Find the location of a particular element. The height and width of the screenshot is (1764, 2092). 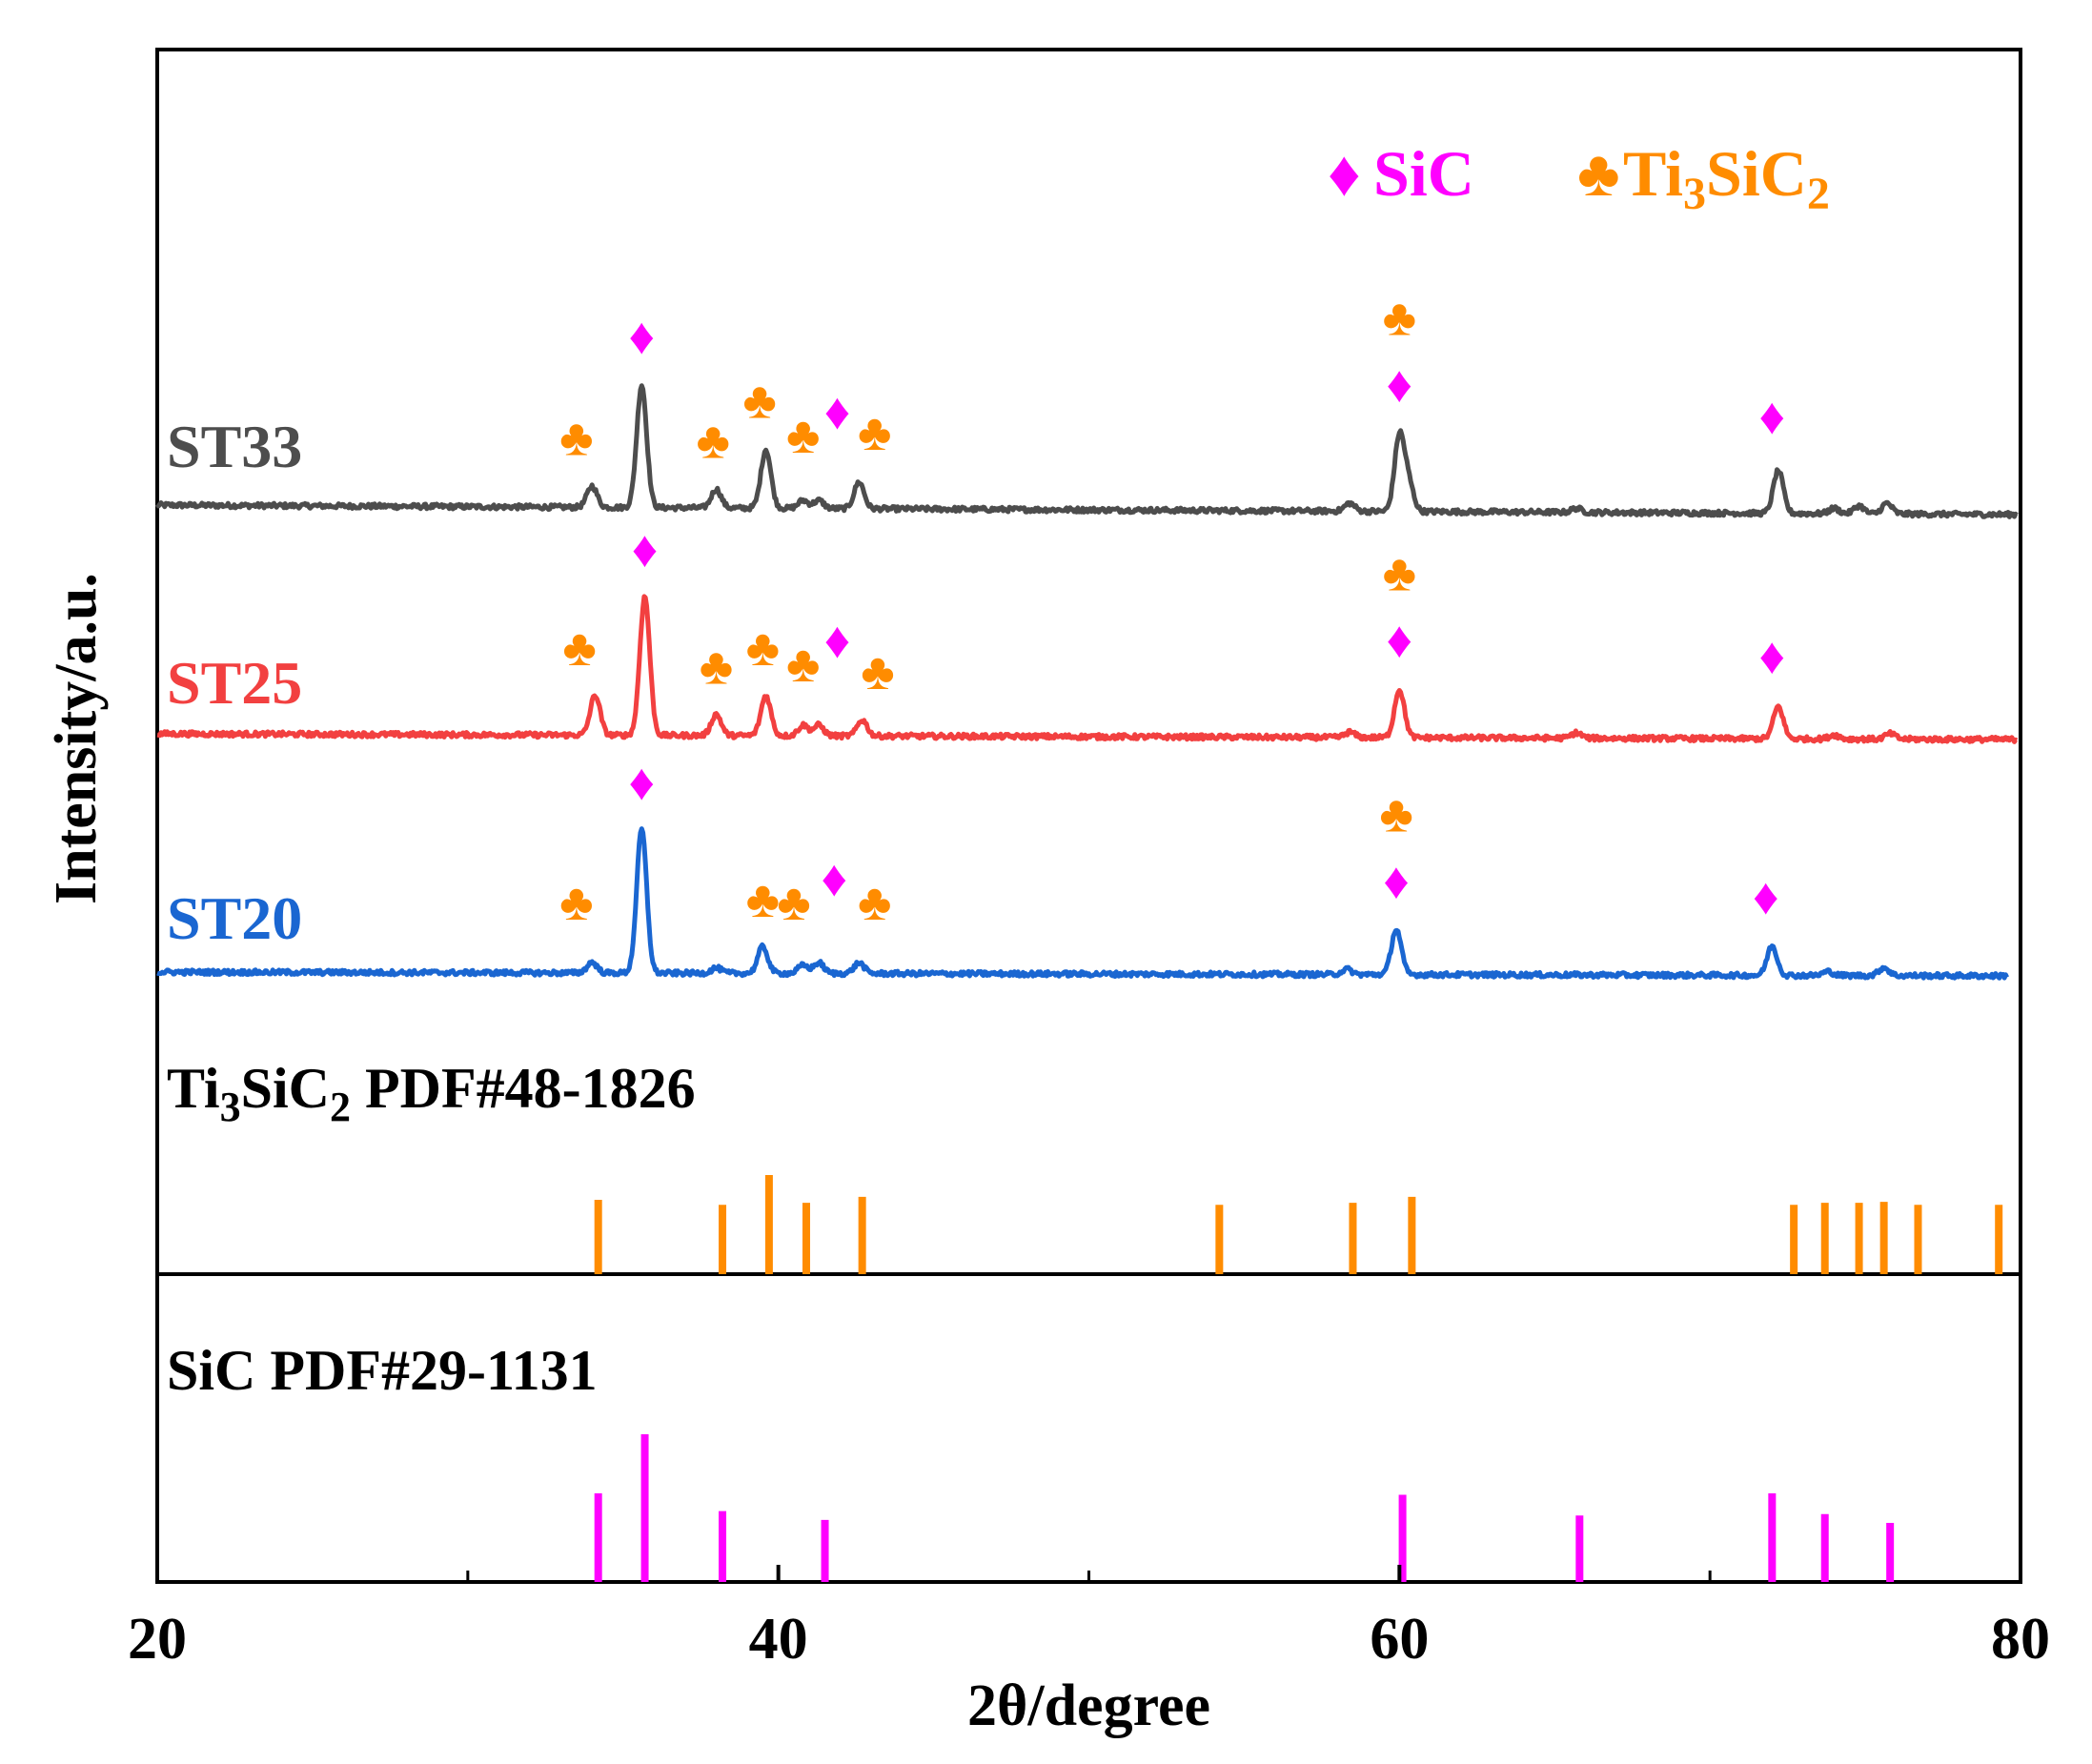

series-label-st25: ST25 is located at coordinates (234, 683).